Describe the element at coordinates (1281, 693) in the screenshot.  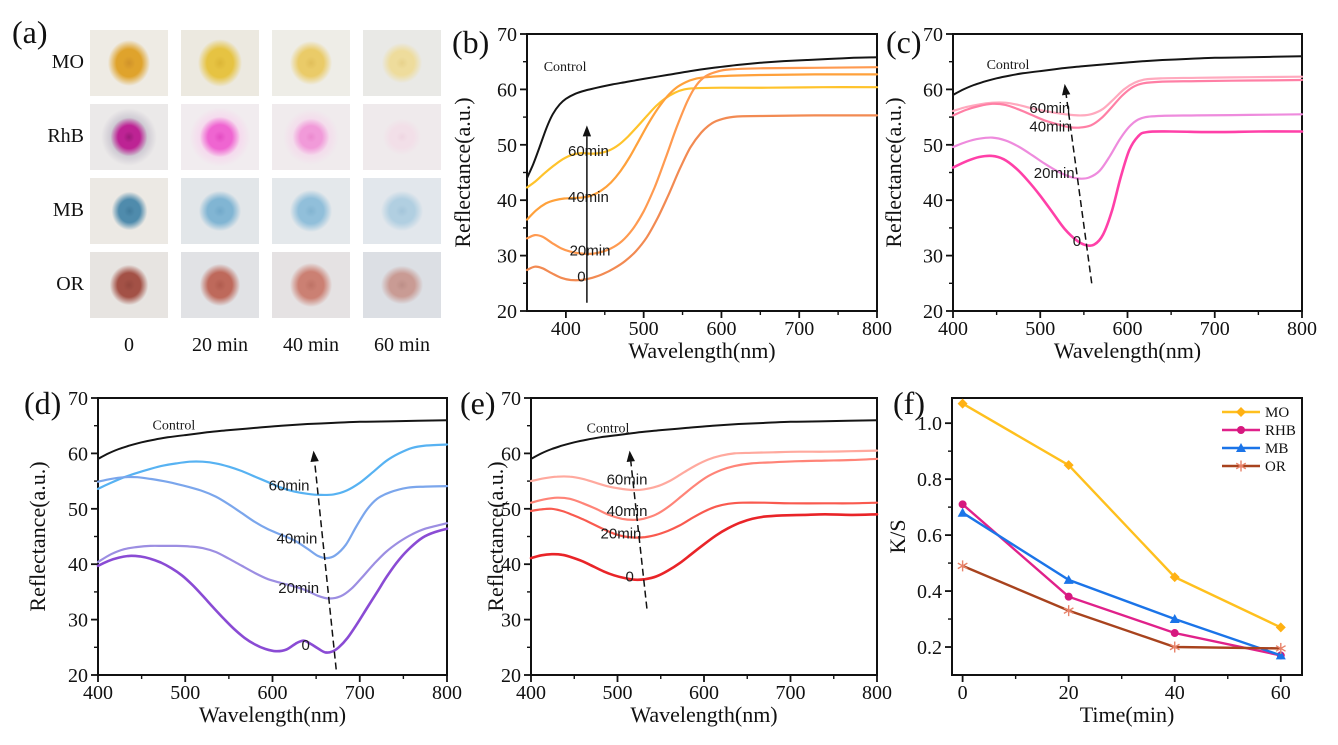
I see `panel-f-xtick: 60` at that location.